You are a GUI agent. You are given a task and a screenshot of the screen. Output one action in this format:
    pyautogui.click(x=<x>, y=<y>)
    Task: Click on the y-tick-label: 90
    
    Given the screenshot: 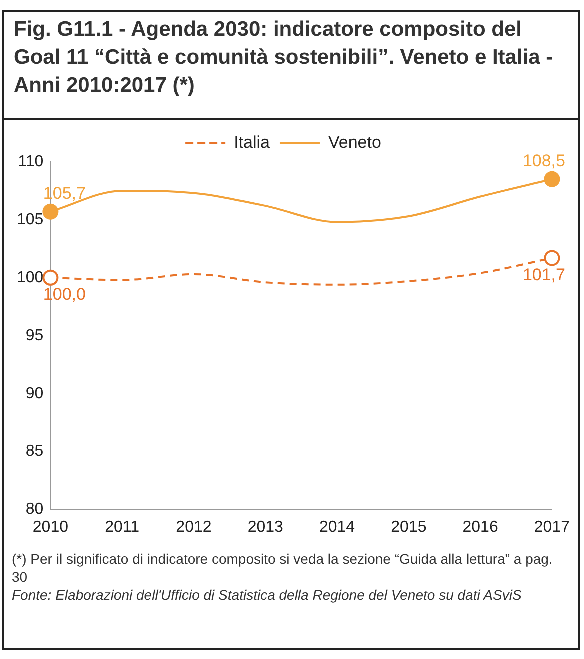 What is the action you would take?
    pyautogui.click(x=35, y=393)
    